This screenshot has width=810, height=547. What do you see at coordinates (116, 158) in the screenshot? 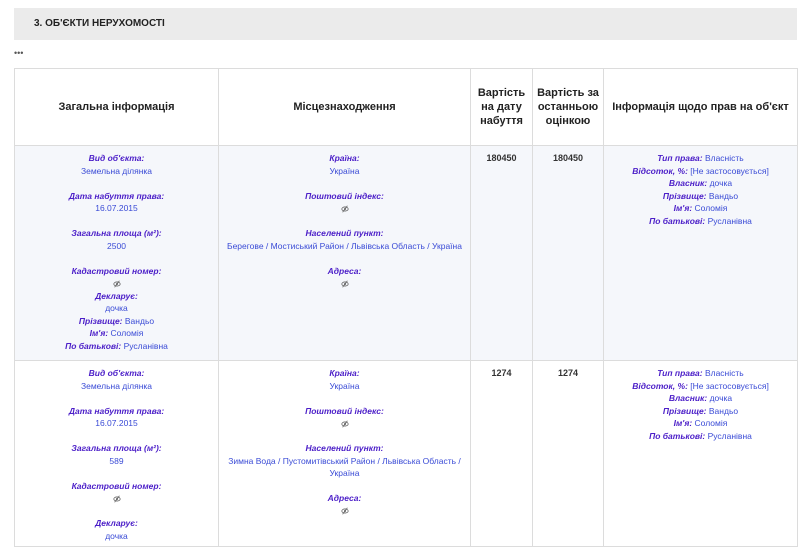
I see `field-label: Вид об'єкта:` at bounding box center [116, 158].